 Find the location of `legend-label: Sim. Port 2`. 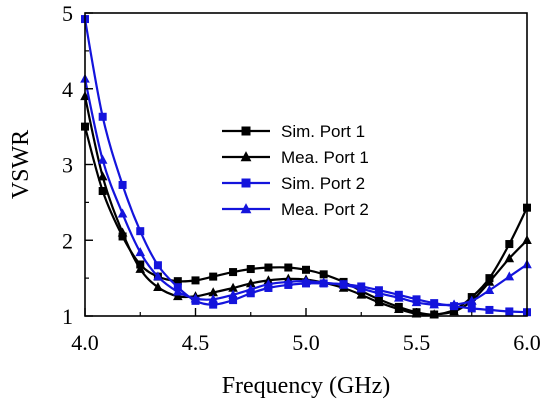

legend-label: Sim. Port 2 is located at coordinates (323, 183).